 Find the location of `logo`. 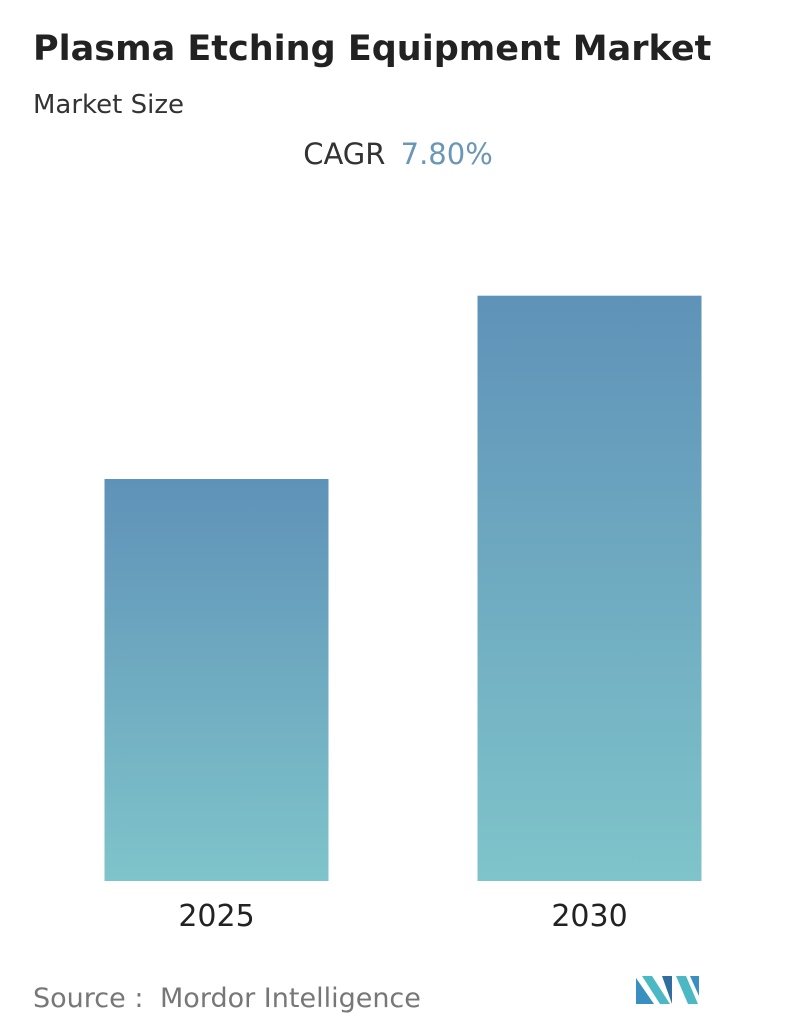

logo is located at coordinates (667, 990).